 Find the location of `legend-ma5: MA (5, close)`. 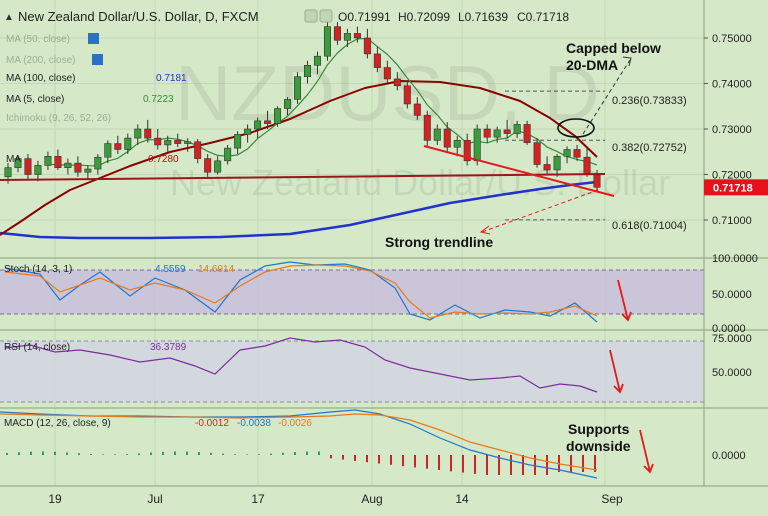

legend-ma5: MA (5, close) is located at coordinates (35, 99).